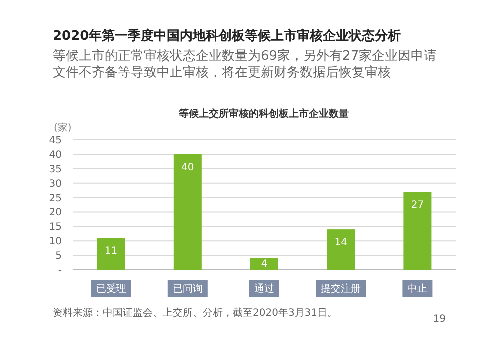  Describe the element at coordinates (188, 168) in the screenshot. I see `data-label: 40` at that location.